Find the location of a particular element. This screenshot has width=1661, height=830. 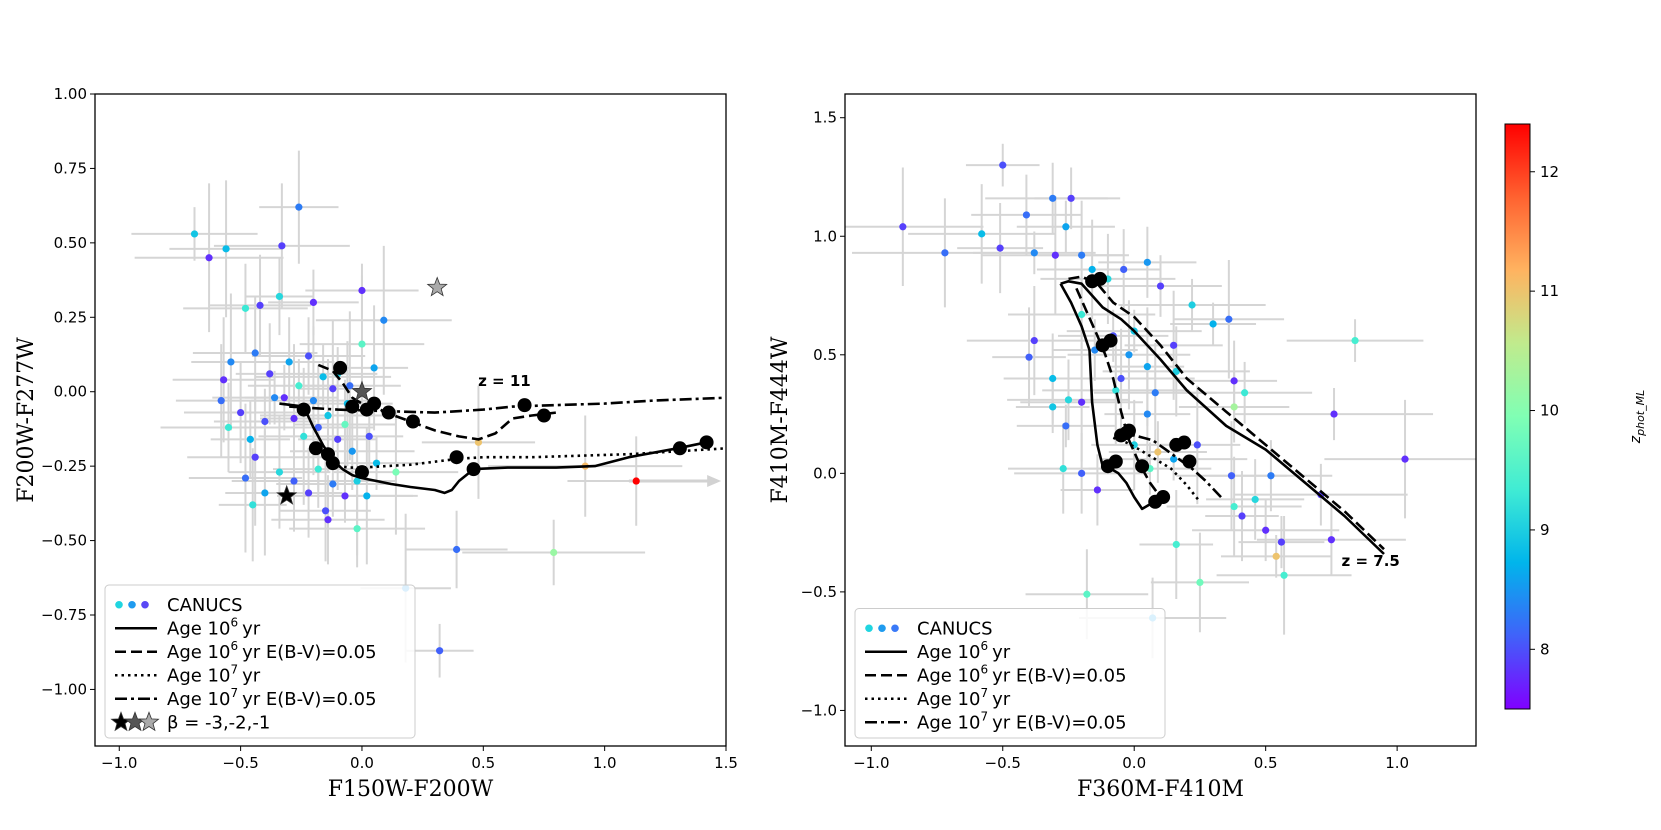

left-y-axis: −1.00 −0.75 −0.50 −0.25 0.00 0.25 0.50 0.75 1.00 is located at coordinates (68, 391).